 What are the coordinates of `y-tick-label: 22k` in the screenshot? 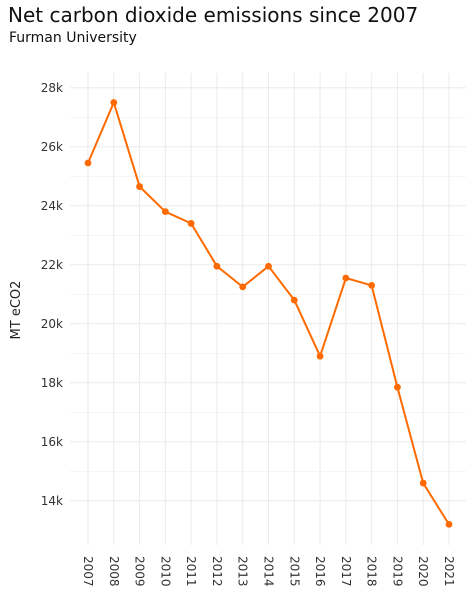 It's located at (52, 265).